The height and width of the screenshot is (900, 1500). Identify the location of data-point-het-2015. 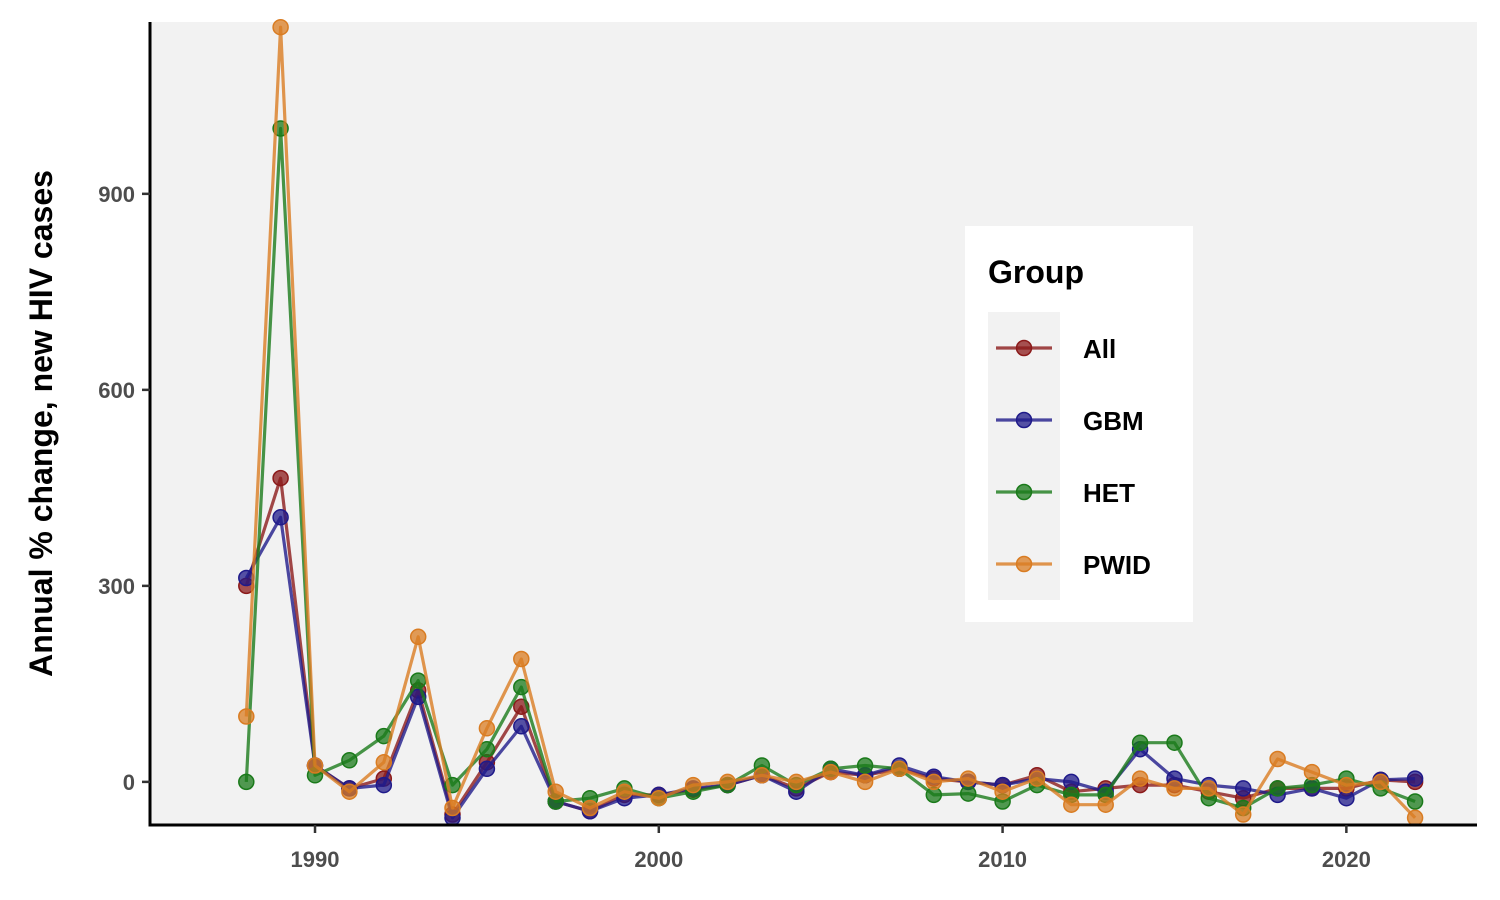
(1174, 742).